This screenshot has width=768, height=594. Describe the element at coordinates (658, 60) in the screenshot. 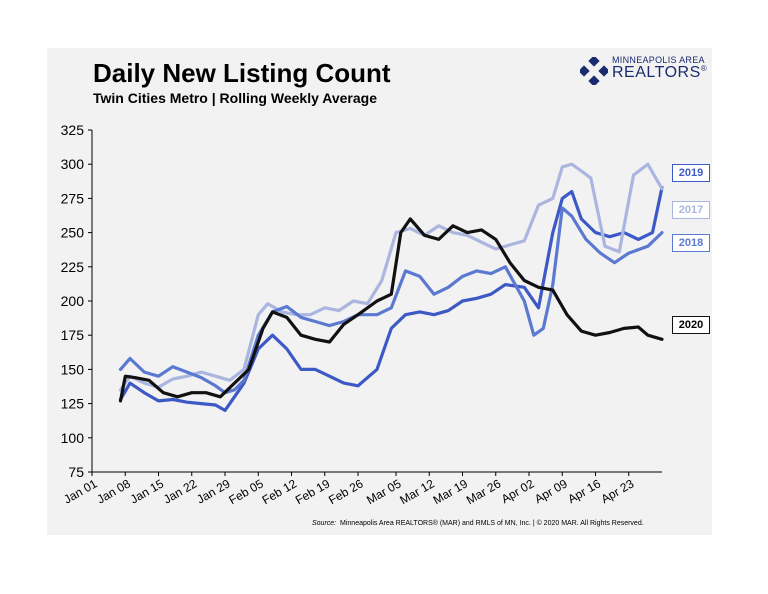

I see `logo-line1: MINNEAPOLIS AREA` at that location.